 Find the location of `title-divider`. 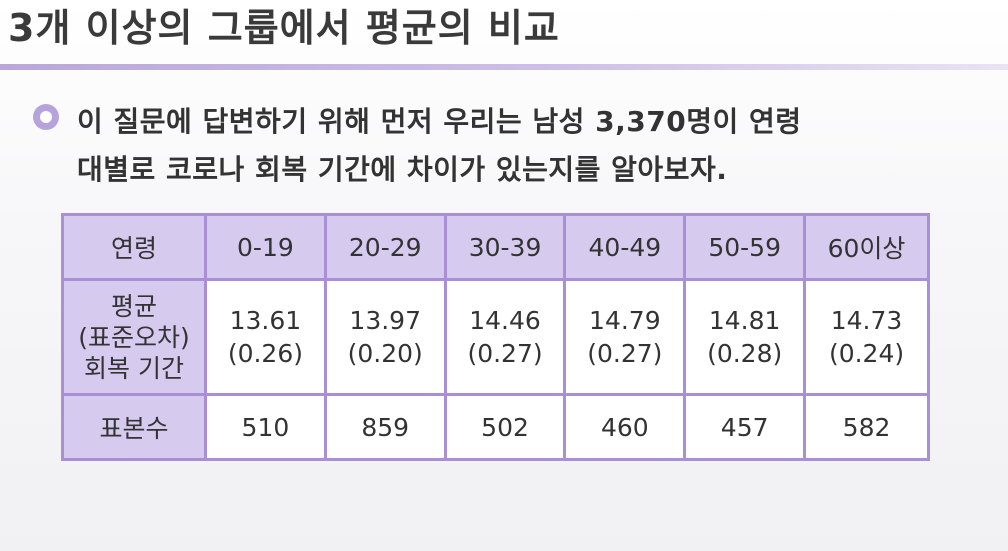

title-divider is located at coordinates (504, 67).